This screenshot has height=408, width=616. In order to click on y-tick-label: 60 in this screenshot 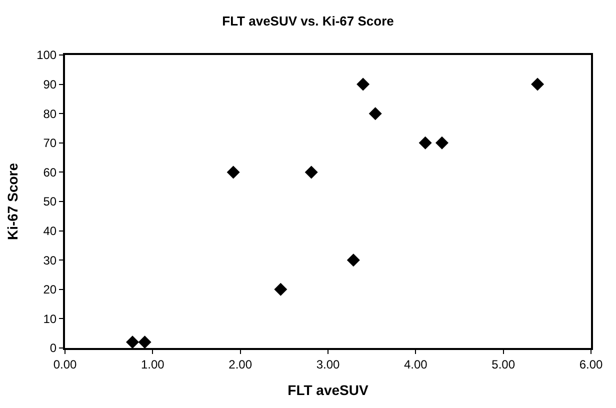, I will do `click(50, 172)`.